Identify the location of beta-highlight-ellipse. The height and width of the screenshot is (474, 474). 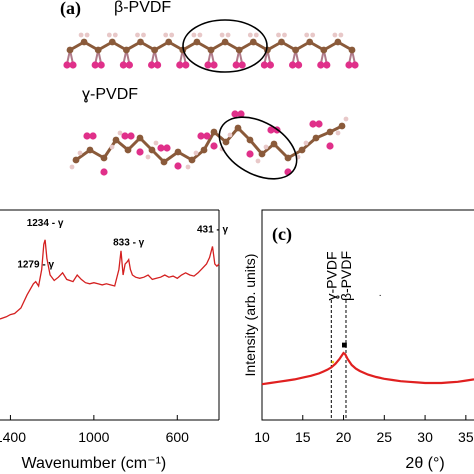
(225, 46).